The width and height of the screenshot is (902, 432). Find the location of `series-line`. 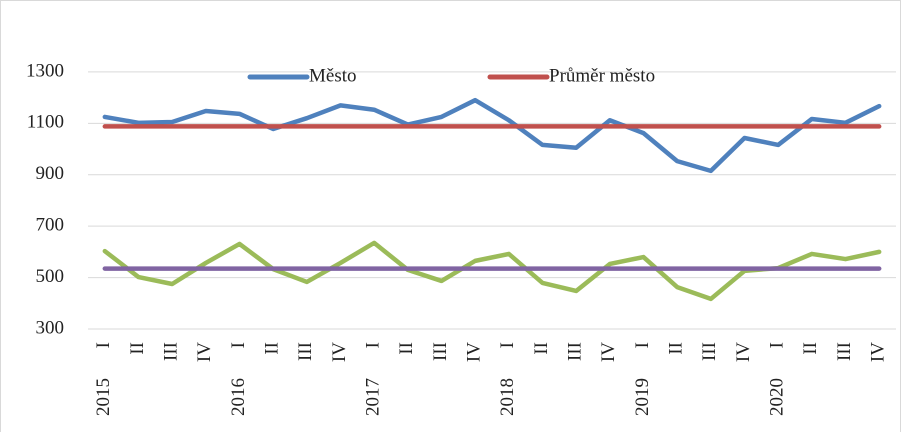

series-line is located at coordinates (492, 271).